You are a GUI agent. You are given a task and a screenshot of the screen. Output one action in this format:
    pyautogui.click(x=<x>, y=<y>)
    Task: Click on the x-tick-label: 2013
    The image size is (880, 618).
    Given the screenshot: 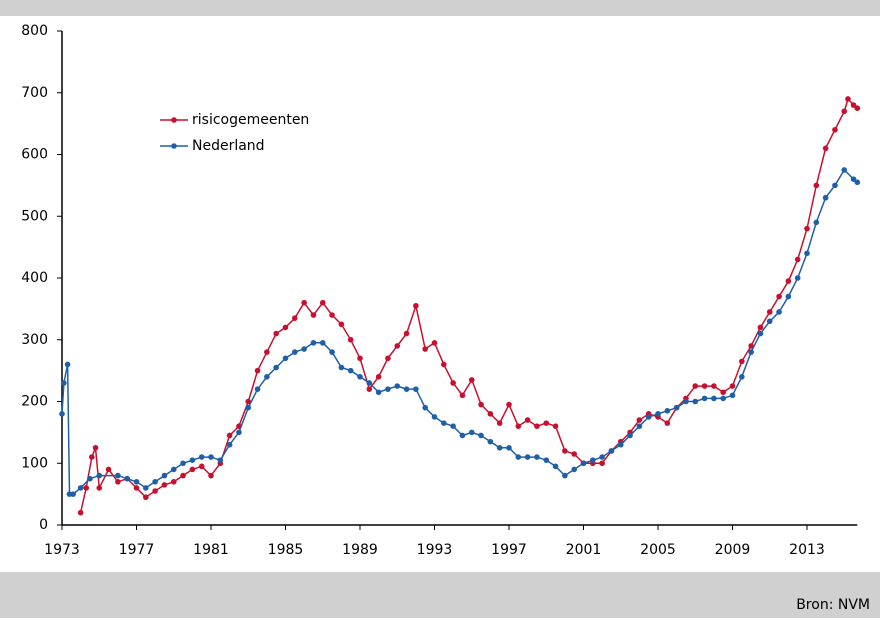 What is the action you would take?
    pyautogui.click(x=807, y=550)
    